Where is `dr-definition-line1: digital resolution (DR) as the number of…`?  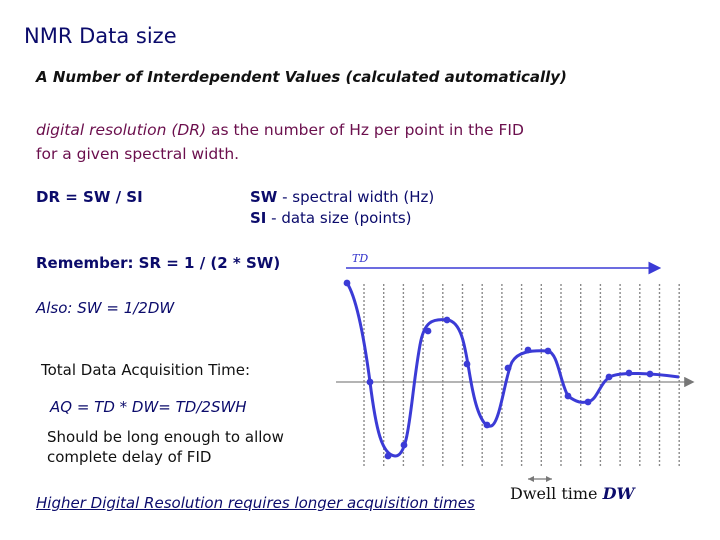 dr-definition-line1: digital resolution (DR) as the number of… is located at coordinates (280, 130).